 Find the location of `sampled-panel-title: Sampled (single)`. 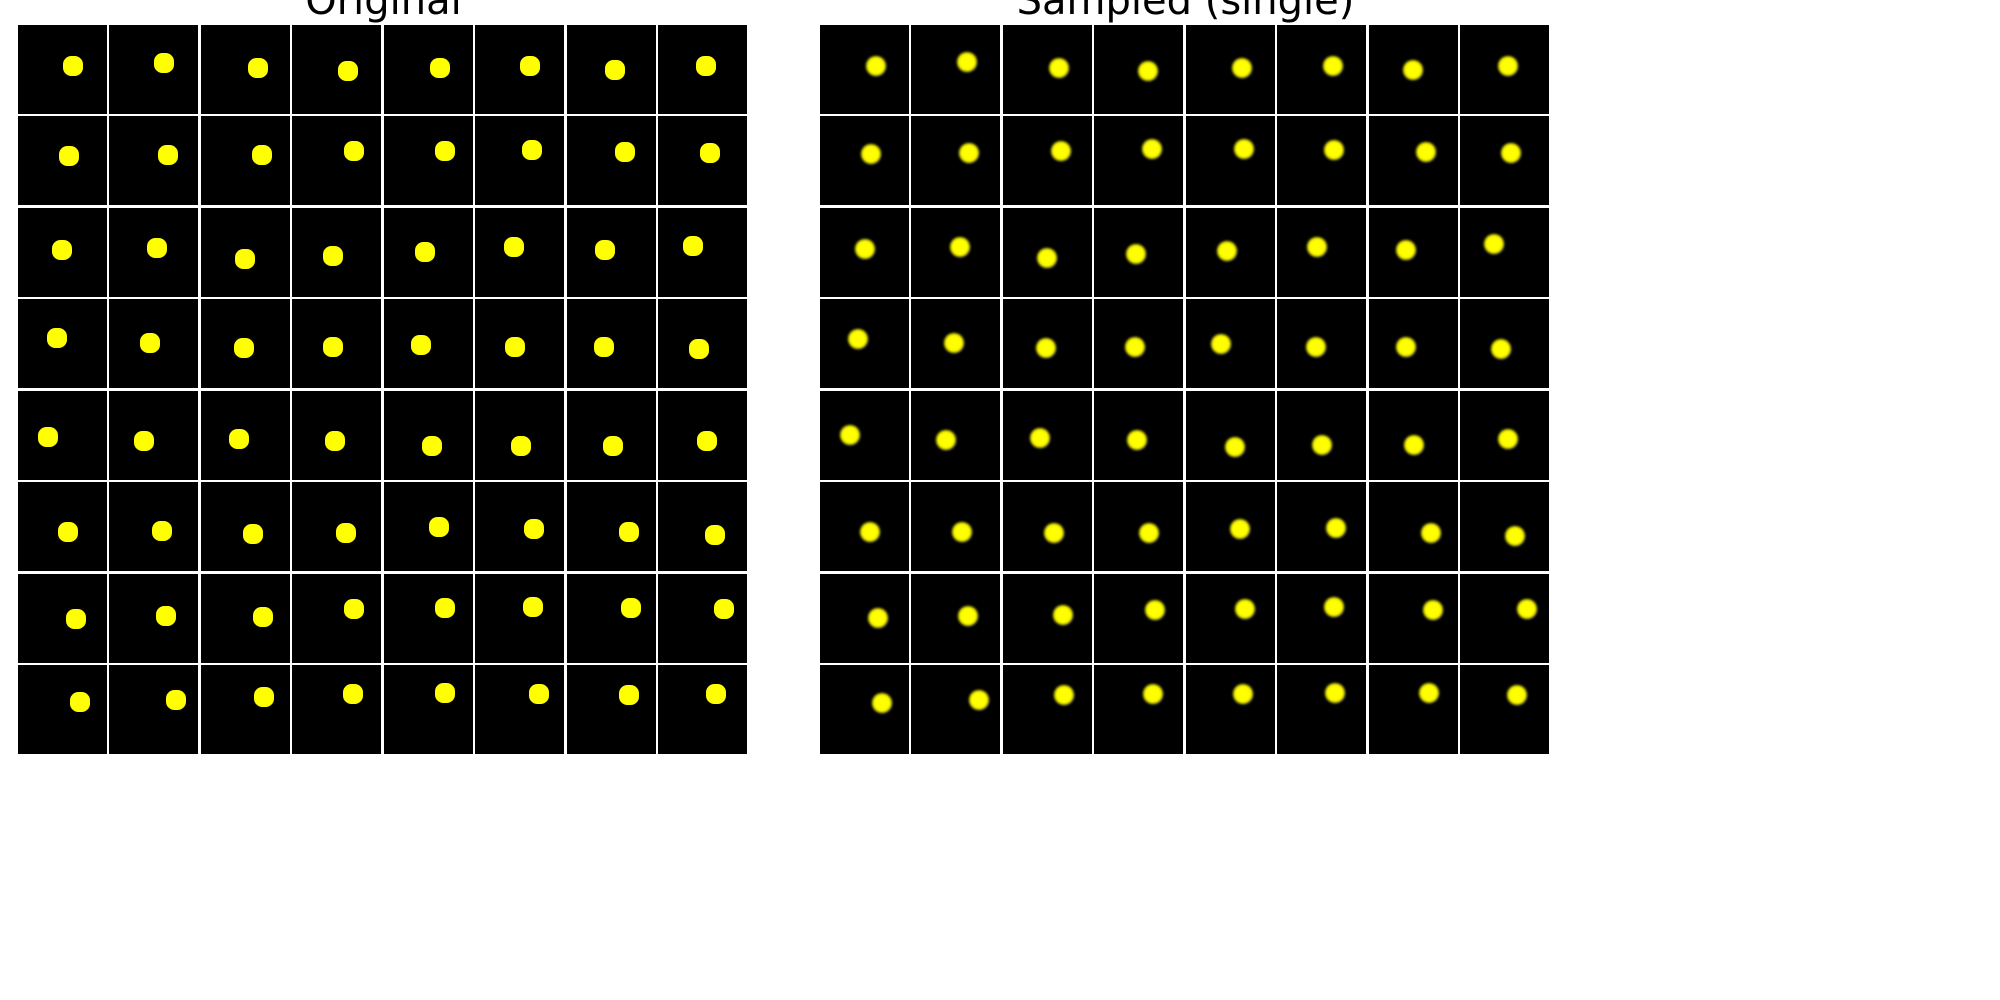

sampled-panel-title: Sampled (single) is located at coordinates (1185, 12).